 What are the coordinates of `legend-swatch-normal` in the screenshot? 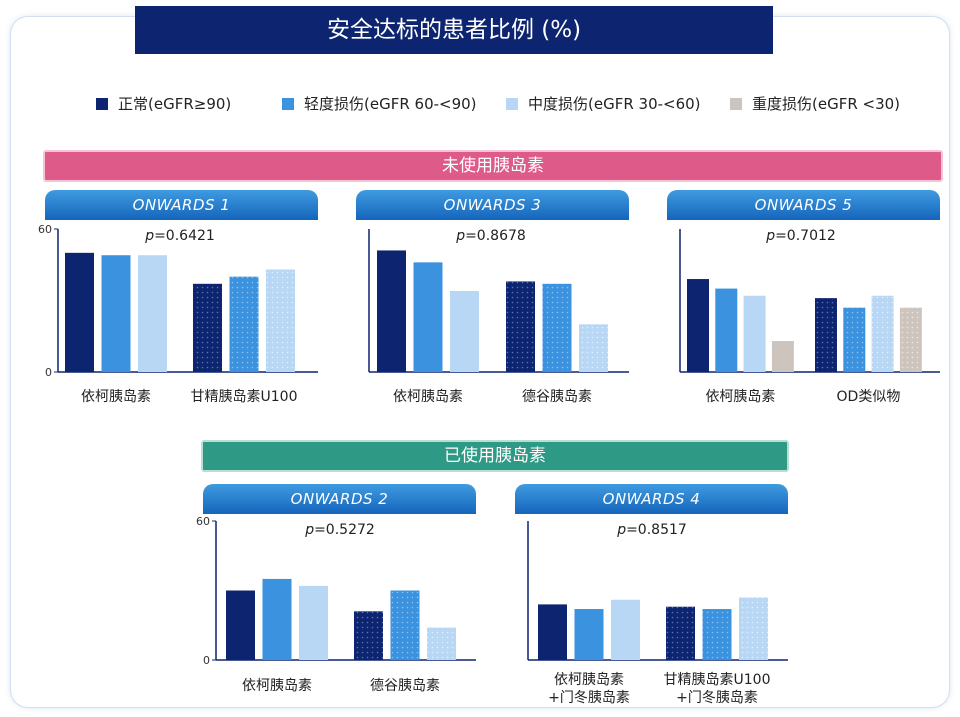 It's located at (102, 103).